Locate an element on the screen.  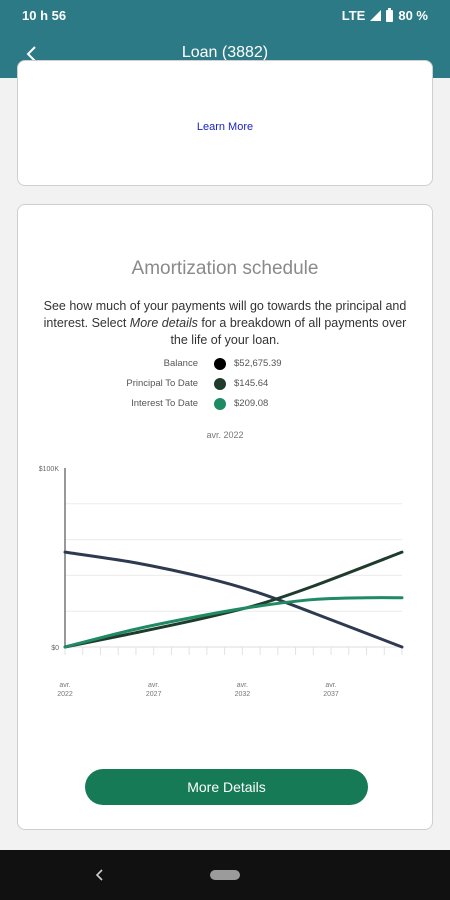
back-arrow-icon is located at coordinates (32, 54).